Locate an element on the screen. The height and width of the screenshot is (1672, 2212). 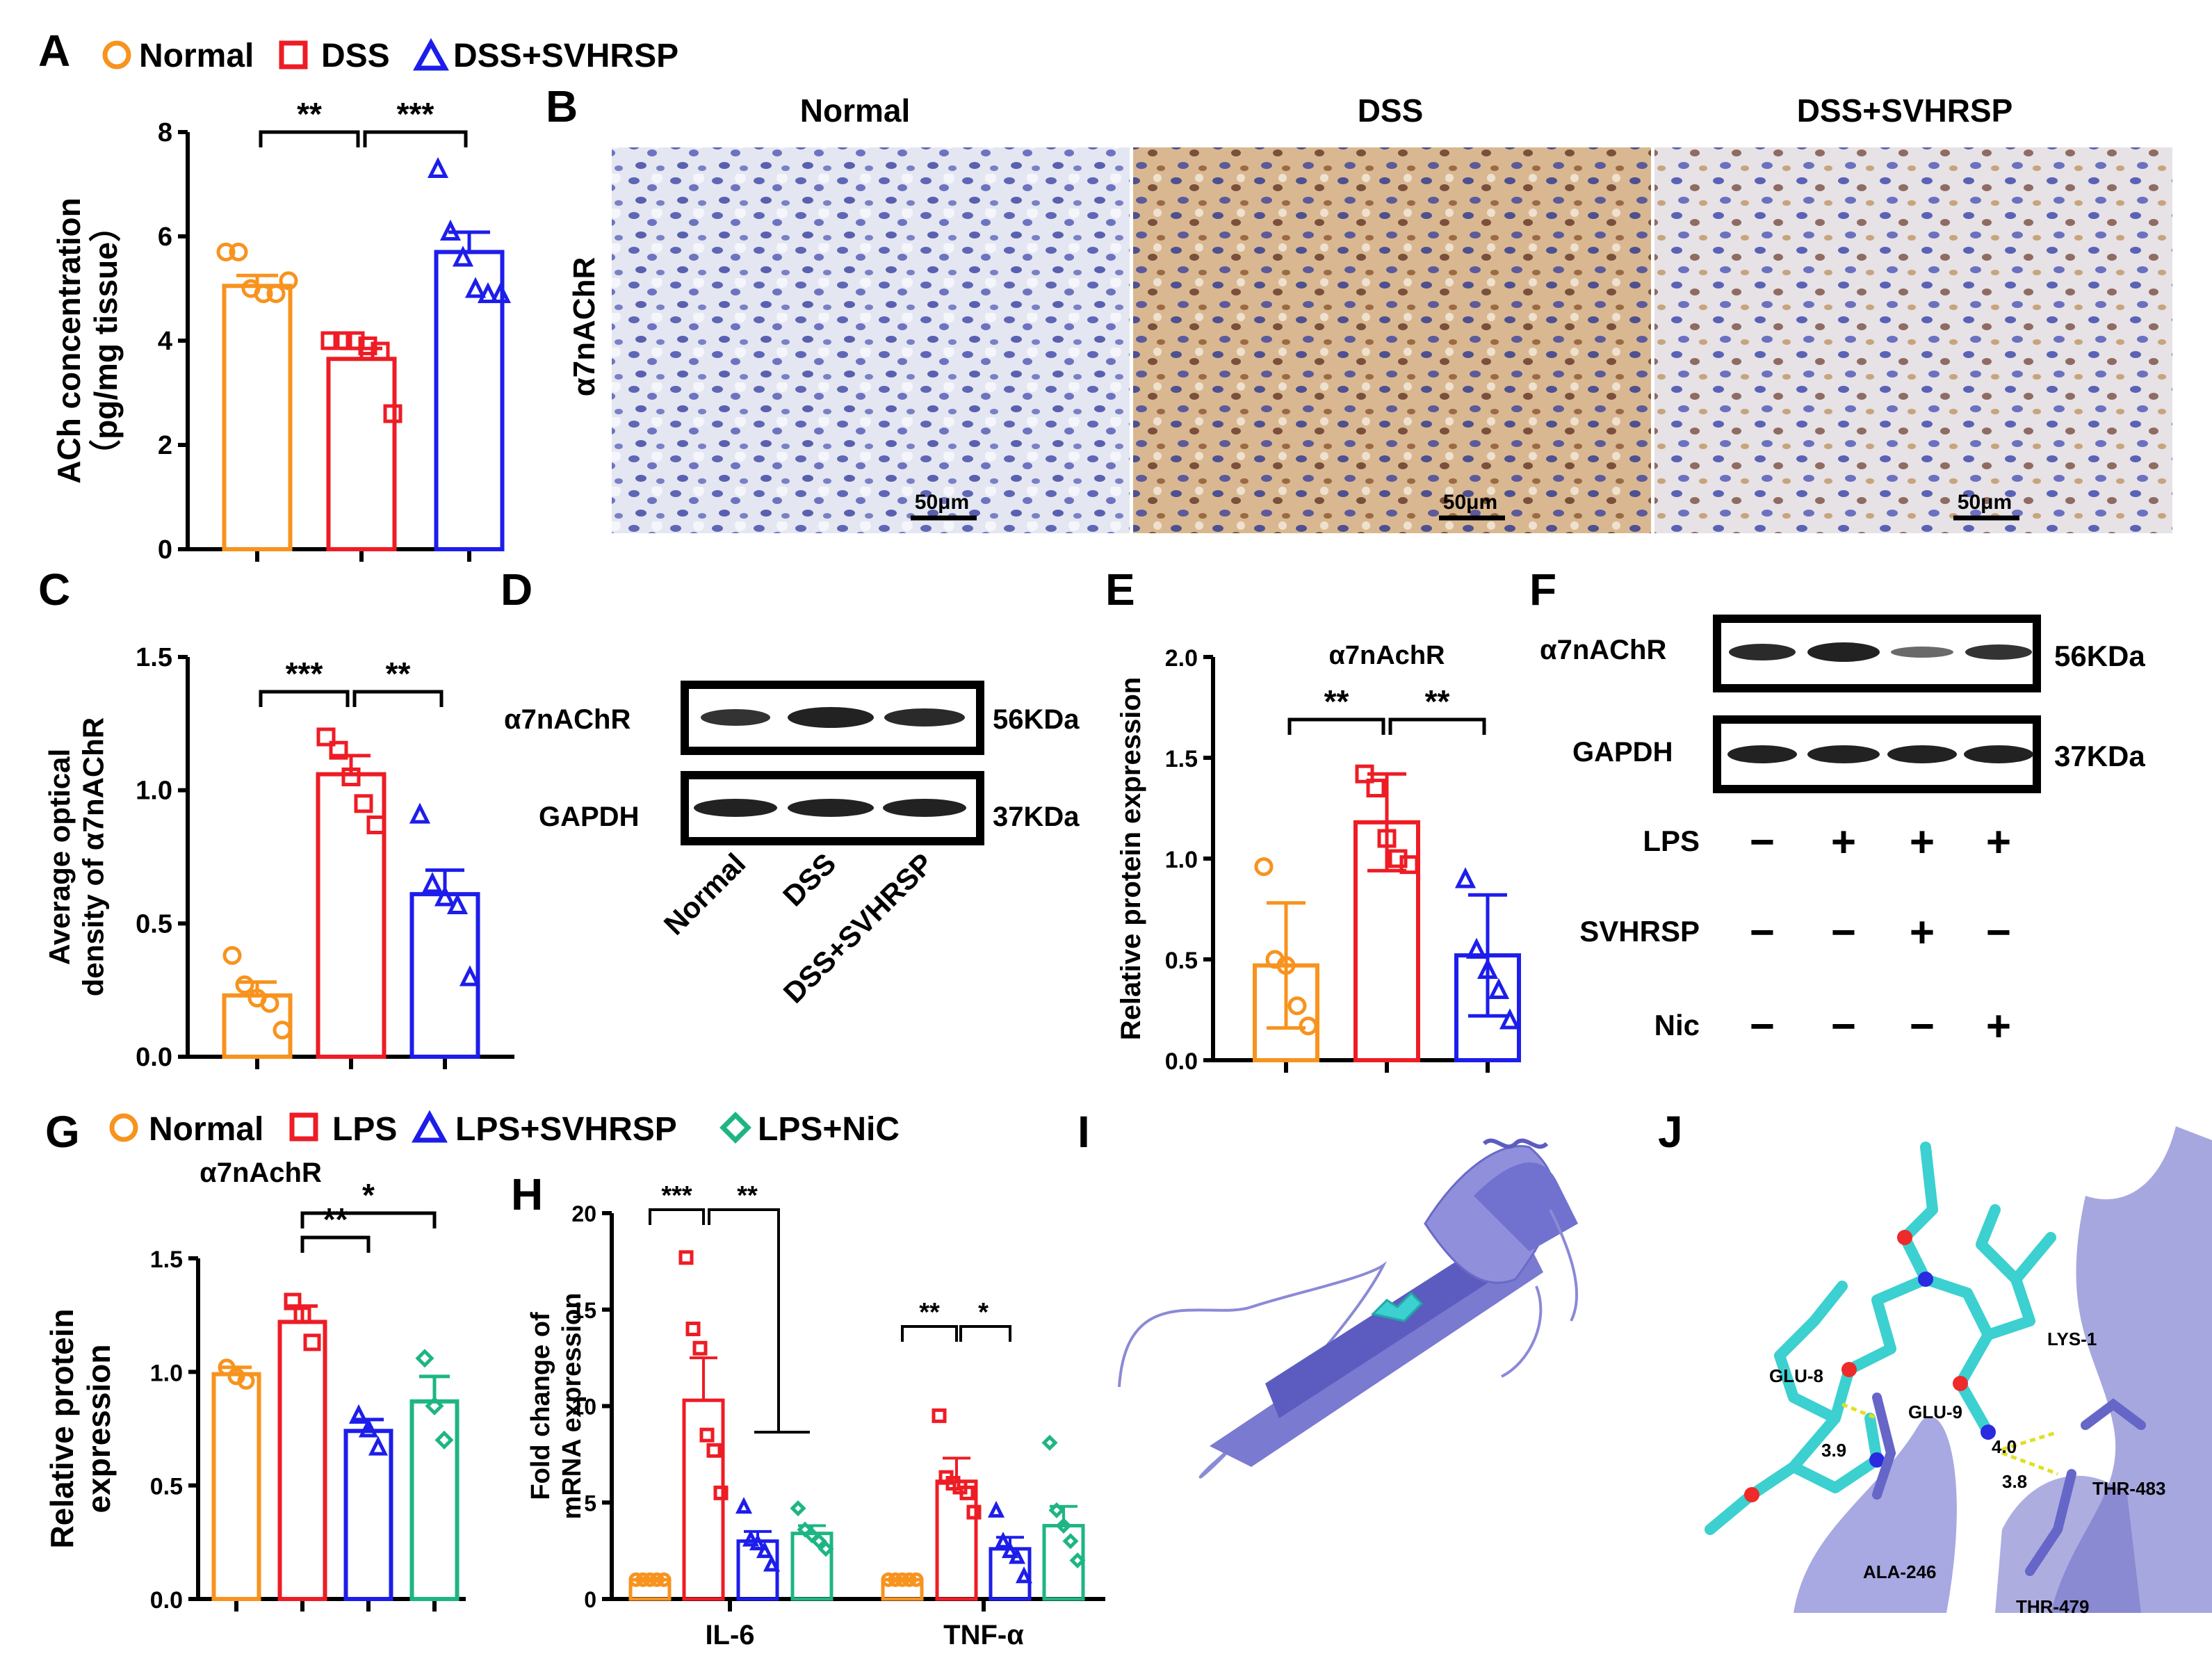
protein-beta-domain is located at coordinates (1526, 1207).